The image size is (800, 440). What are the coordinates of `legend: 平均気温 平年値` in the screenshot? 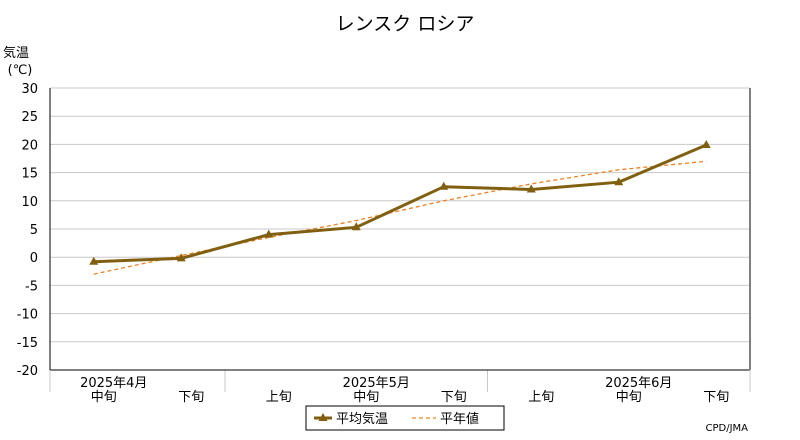 It's located at (405, 418).